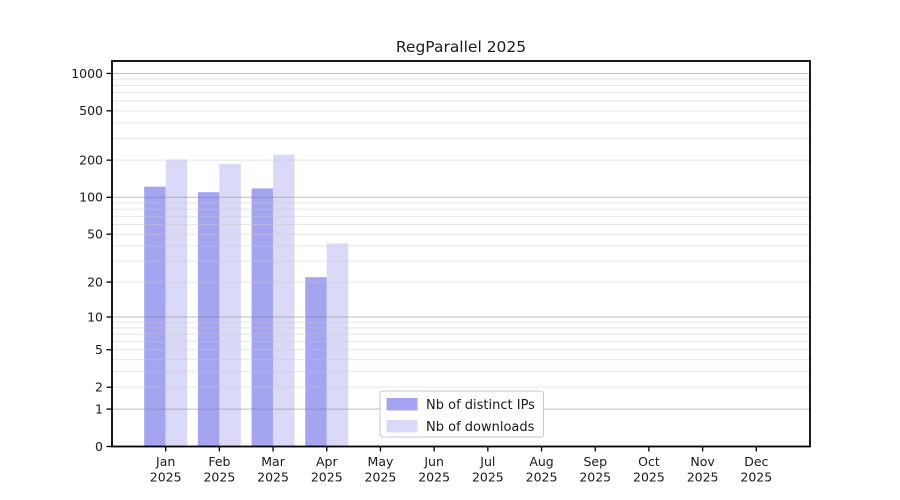 The image size is (900, 500). Describe the element at coordinates (230, 305) in the screenshot. I see `bar-downloads-feb` at that location.